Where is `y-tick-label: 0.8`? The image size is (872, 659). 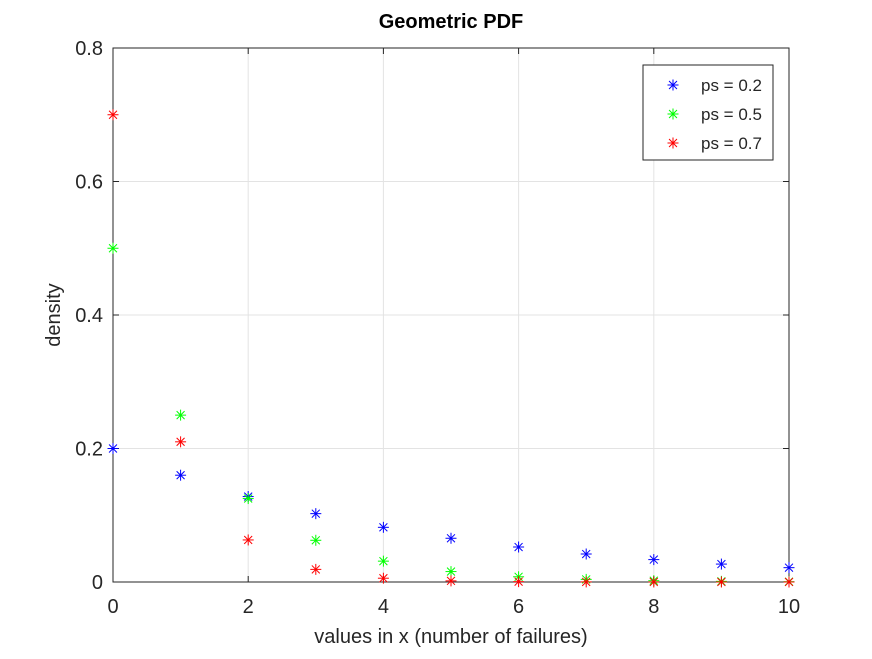
y-tick-label: 0.8 is located at coordinates (89, 49).